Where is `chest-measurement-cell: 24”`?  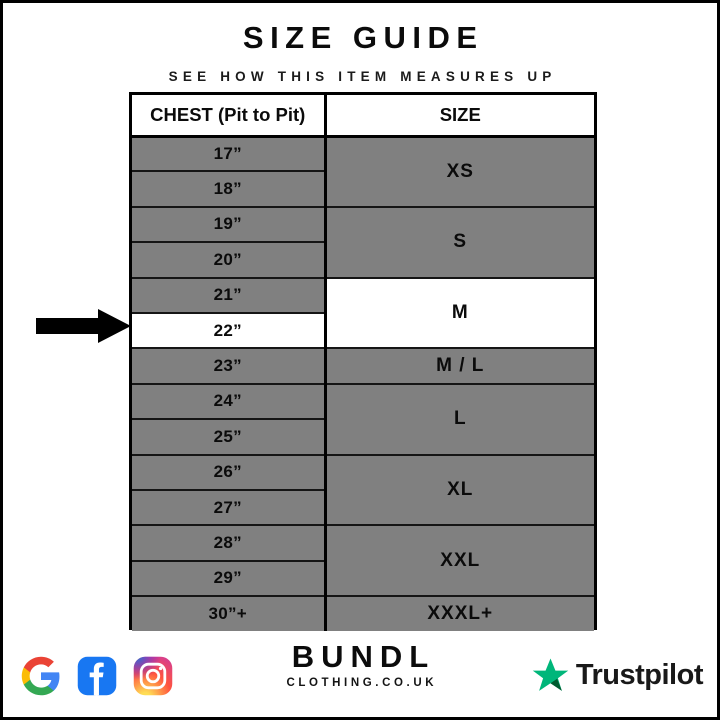
chest-measurement-cell: 24” is located at coordinates (229, 402).